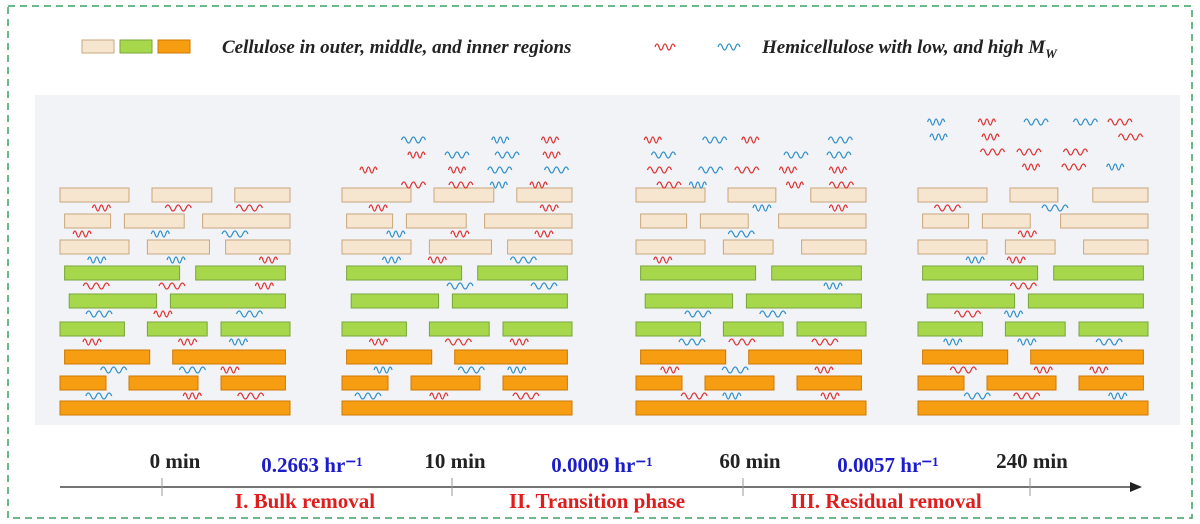  I want to click on legend-label: Hemicellulose with low, and high MW, so click(909, 49).